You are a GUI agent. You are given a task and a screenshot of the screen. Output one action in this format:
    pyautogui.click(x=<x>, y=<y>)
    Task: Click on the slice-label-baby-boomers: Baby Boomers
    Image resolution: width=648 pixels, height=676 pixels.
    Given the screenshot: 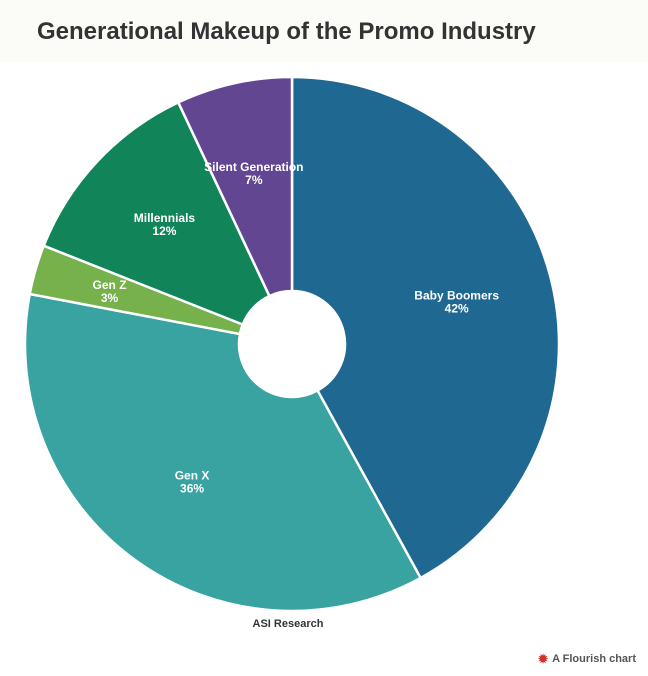 What is the action you would take?
    pyautogui.click(x=456, y=296)
    